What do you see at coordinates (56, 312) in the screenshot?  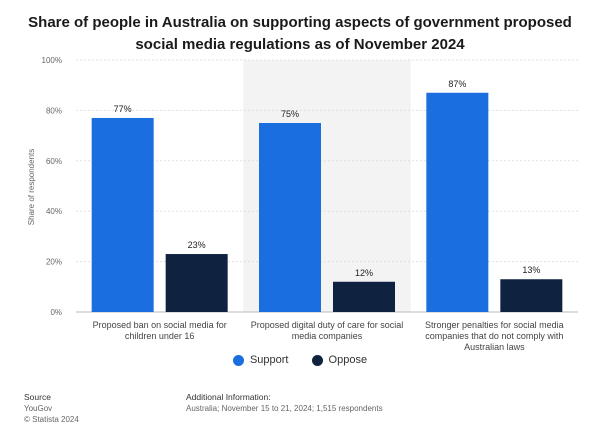 I see `y-tick-label: 0%` at bounding box center [56, 312].